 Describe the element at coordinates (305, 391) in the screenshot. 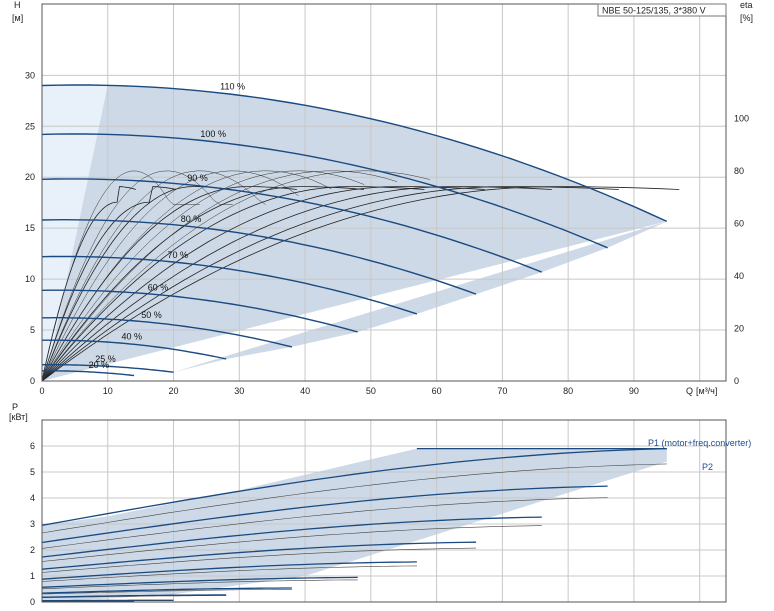

I see `flow-tick-label: 40` at that location.